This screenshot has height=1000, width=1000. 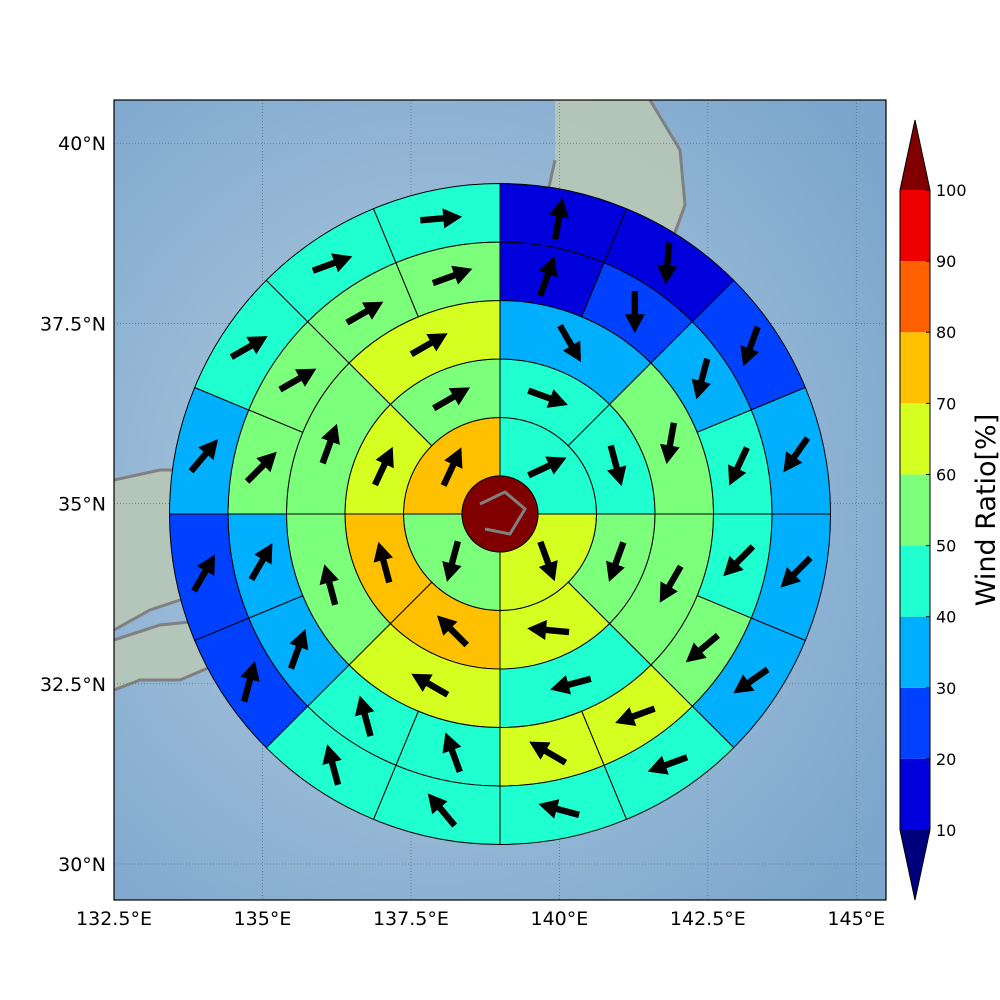 I want to click on colorbar-under-arrow, so click(x=915, y=865).